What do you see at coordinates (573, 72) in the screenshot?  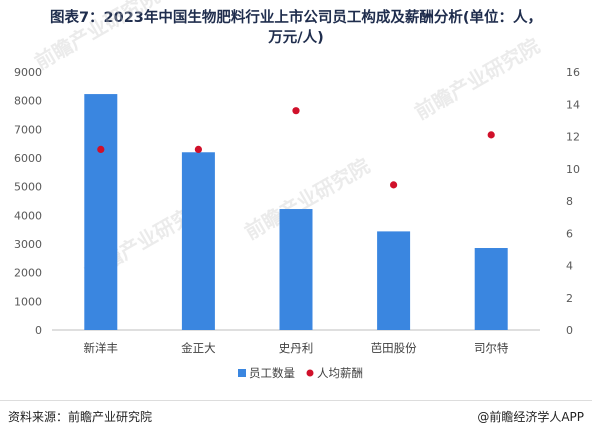 I see `right-axis-tick-label: 16` at bounding box center [573, 72].